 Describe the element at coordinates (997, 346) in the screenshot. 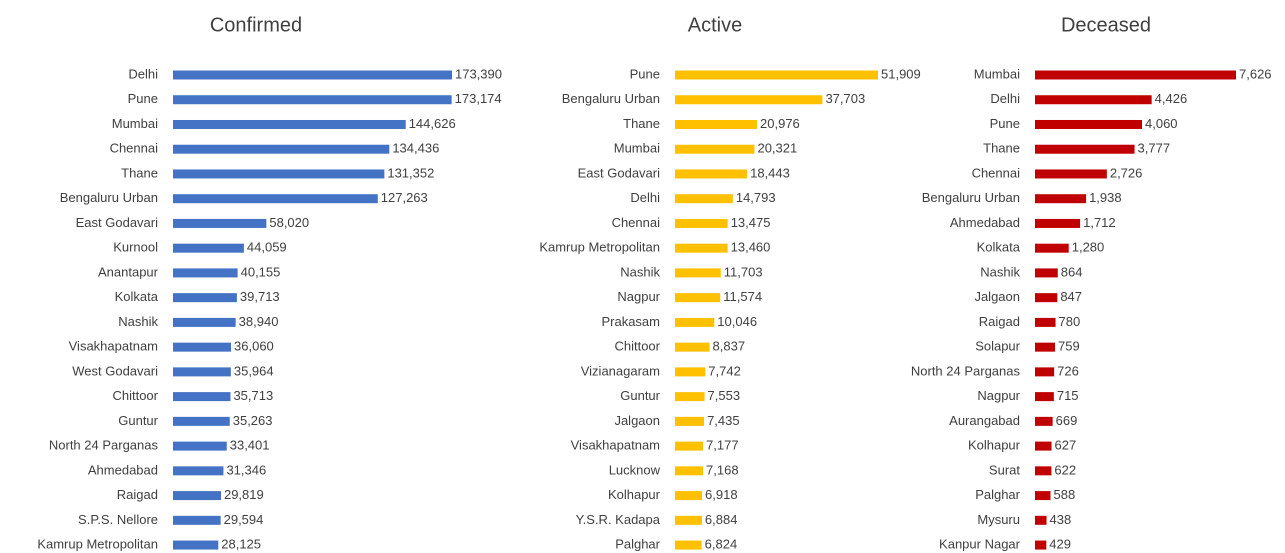

I see `category-label: Solapur` at that location.